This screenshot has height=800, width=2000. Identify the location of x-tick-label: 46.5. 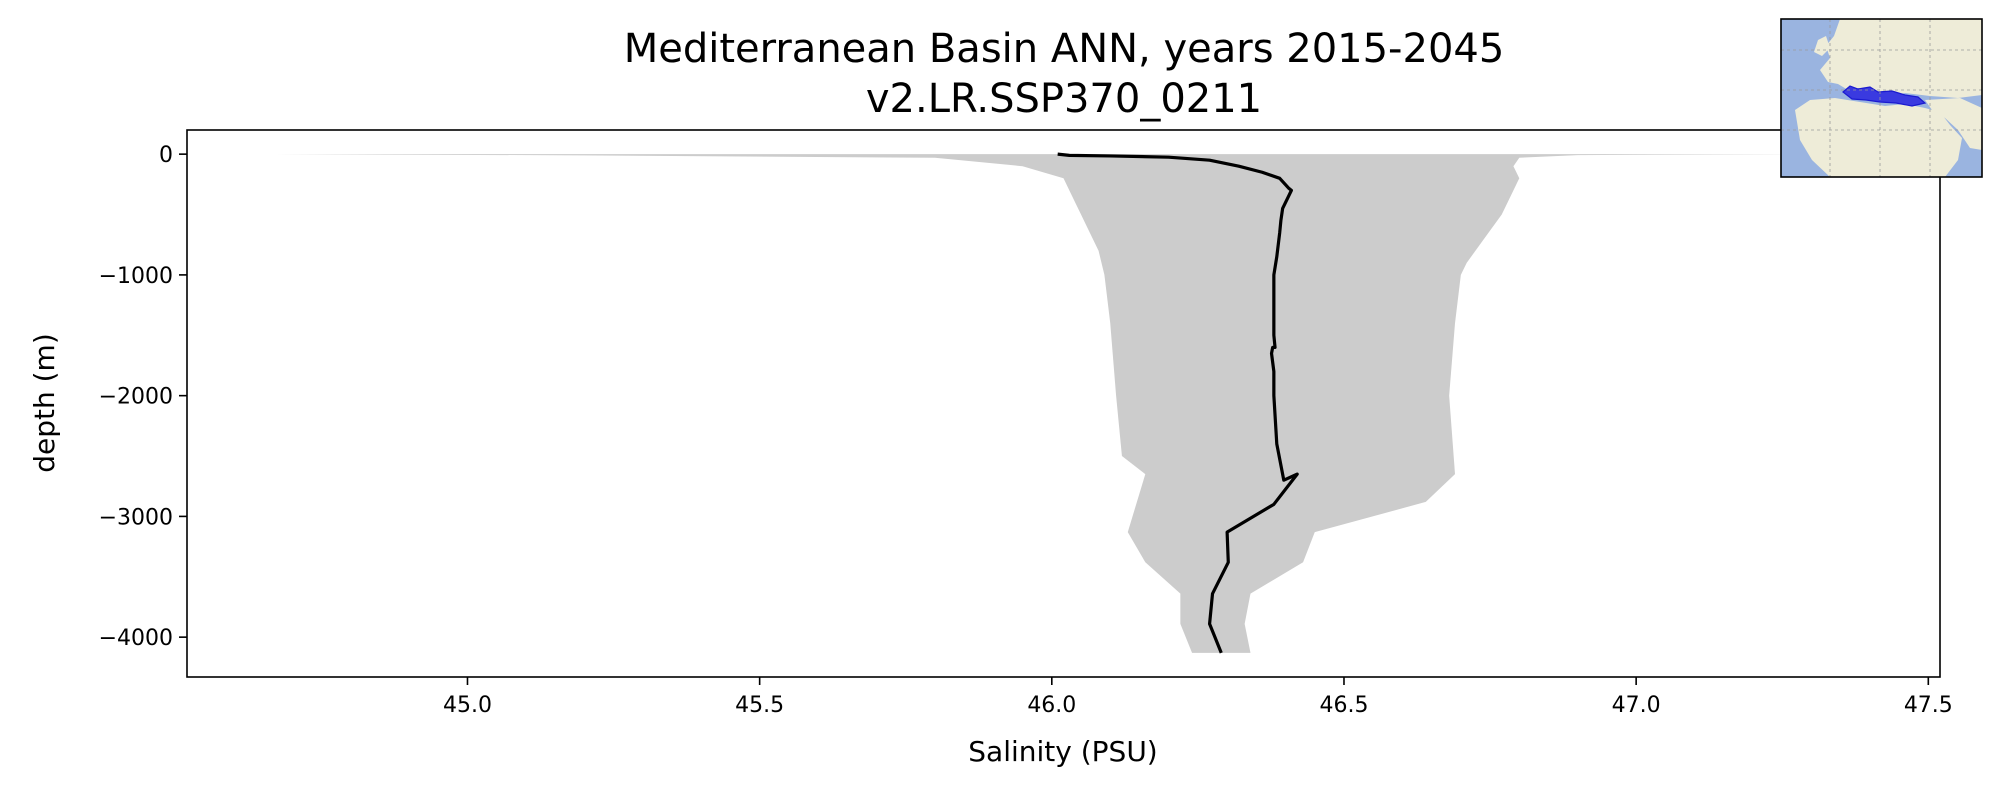
(1343, 705).